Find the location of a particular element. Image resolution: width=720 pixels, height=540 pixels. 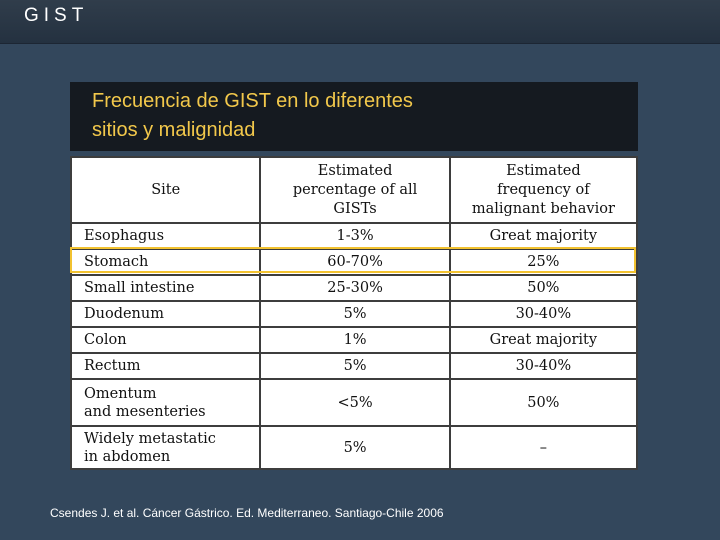

malignancy-cell: – is located at coordinates (543, 447).